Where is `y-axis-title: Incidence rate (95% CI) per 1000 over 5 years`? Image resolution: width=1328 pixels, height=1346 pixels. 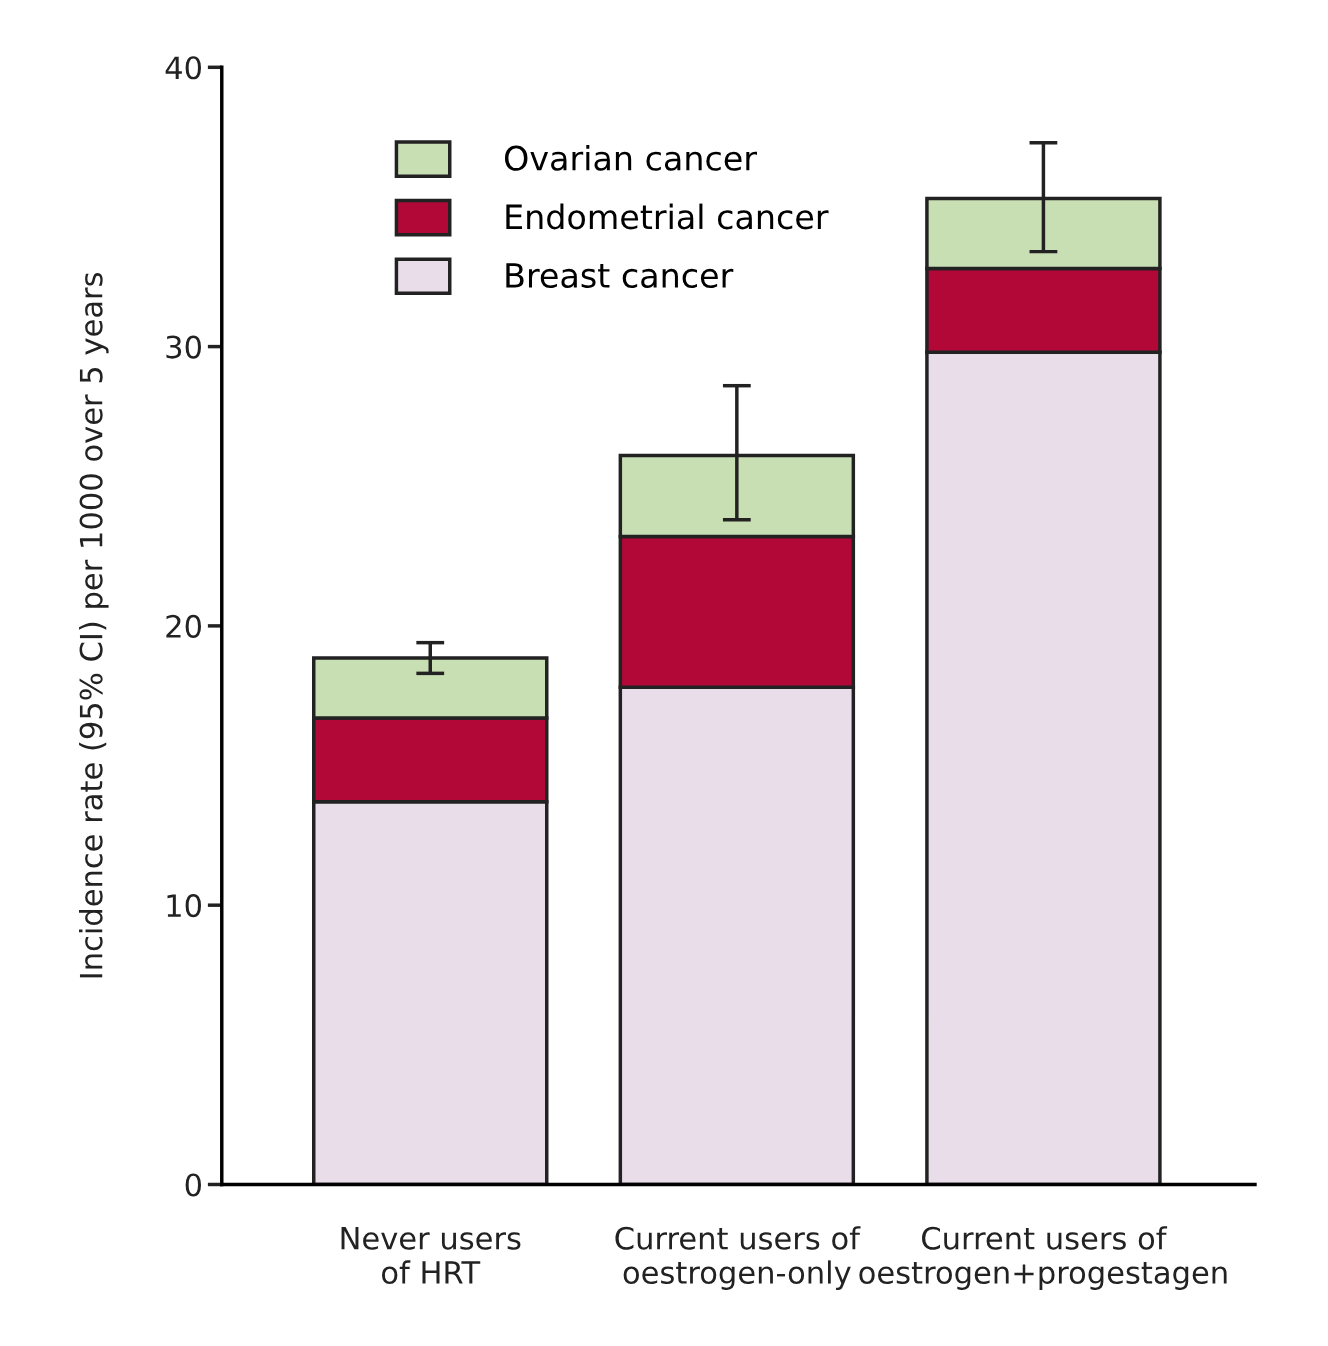
y-axis-title: Incidence rate (95% CI) per 1000 over 5 years is located at coordinates (94, 625).